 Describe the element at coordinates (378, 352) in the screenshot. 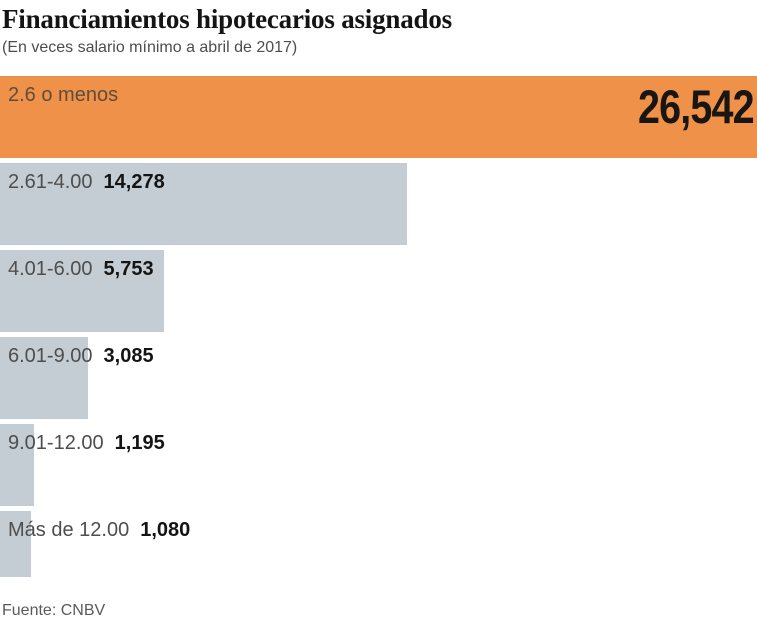

I see `bar-label: 6.01-9.00 3,085` at that location.